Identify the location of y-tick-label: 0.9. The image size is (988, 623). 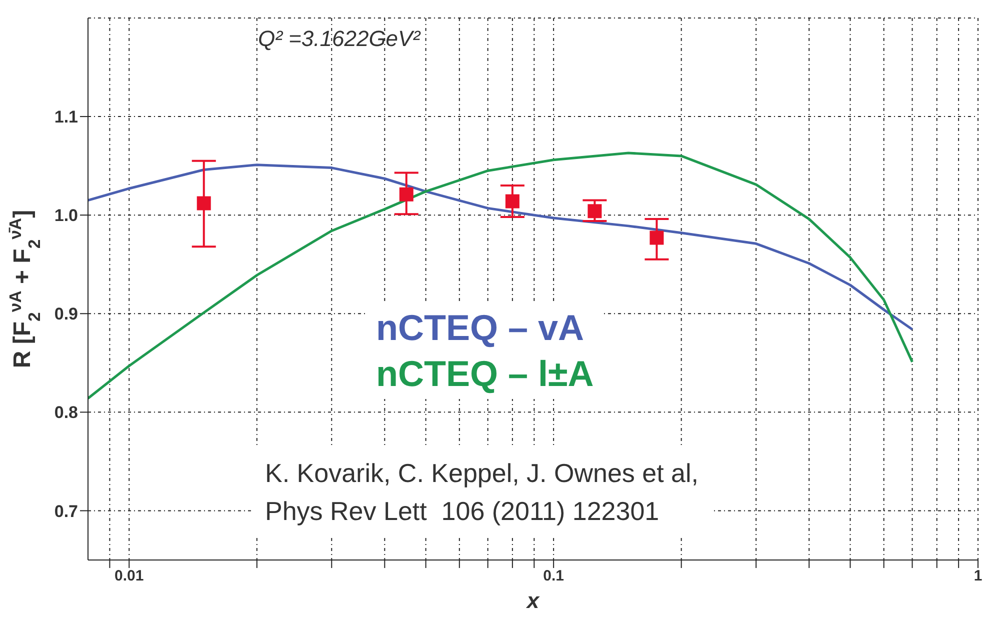
(66, 314).